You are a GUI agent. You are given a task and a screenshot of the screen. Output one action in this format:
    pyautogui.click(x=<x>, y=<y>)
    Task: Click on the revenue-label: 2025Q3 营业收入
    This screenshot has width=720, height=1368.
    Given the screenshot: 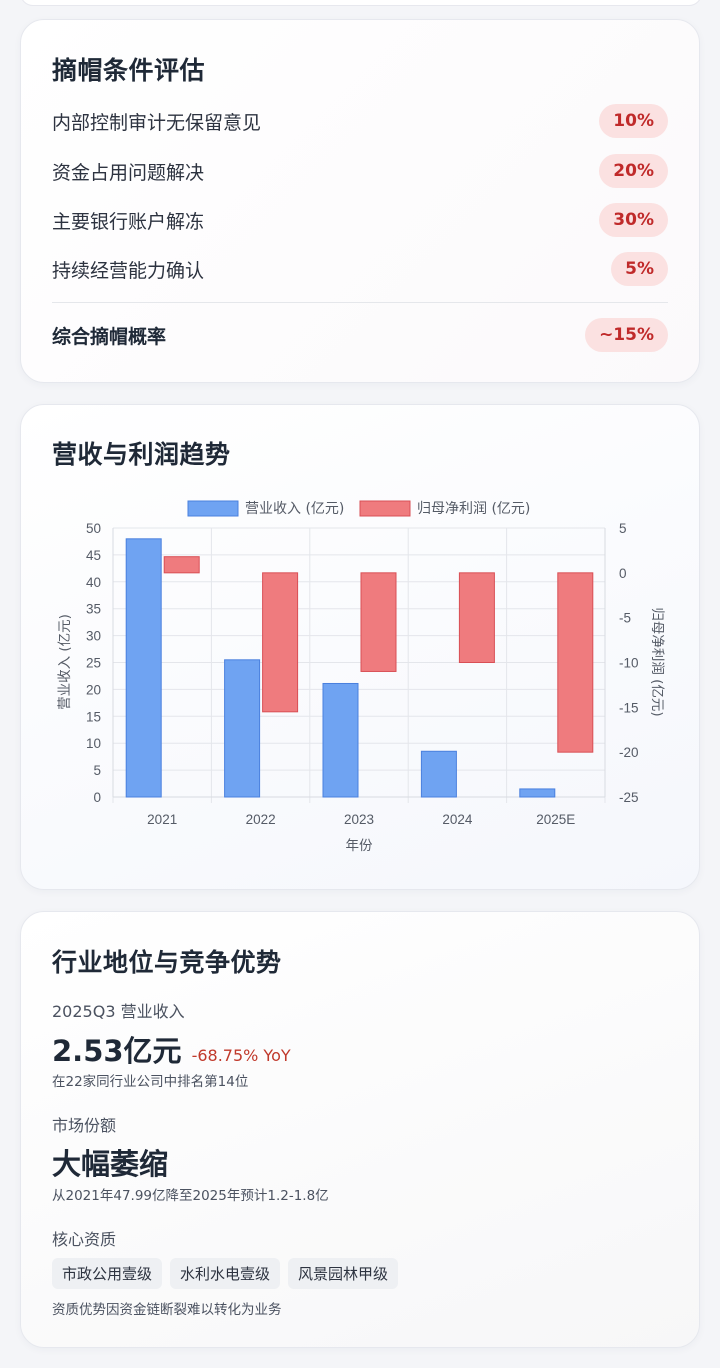 What is the action you would take?
    pyautogui.click(x=118, y=1011)
    